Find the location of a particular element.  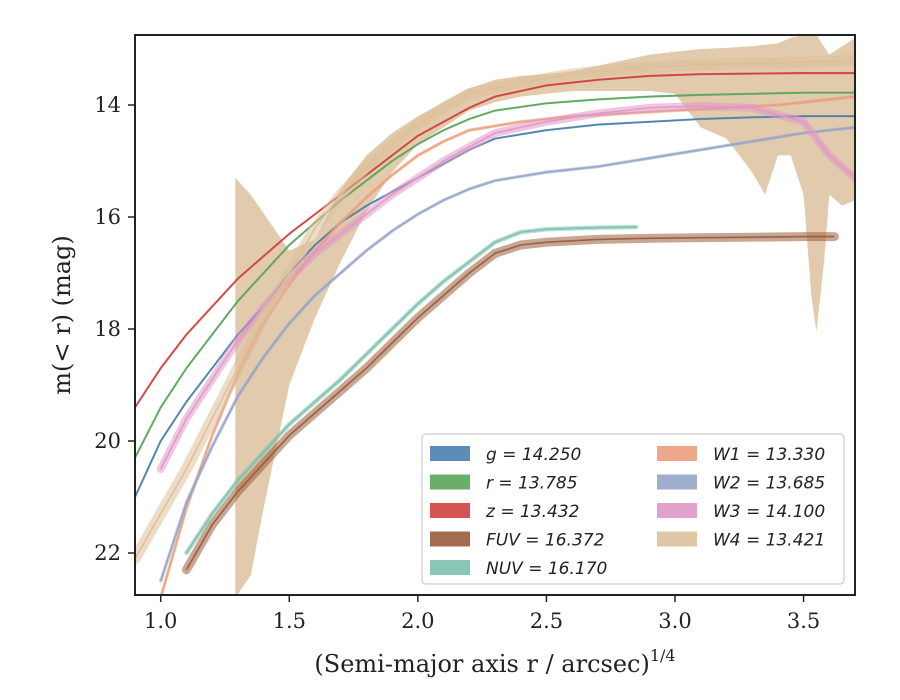

x-axis-label-superscript: 1/4 is located at coordinates (663, 655).